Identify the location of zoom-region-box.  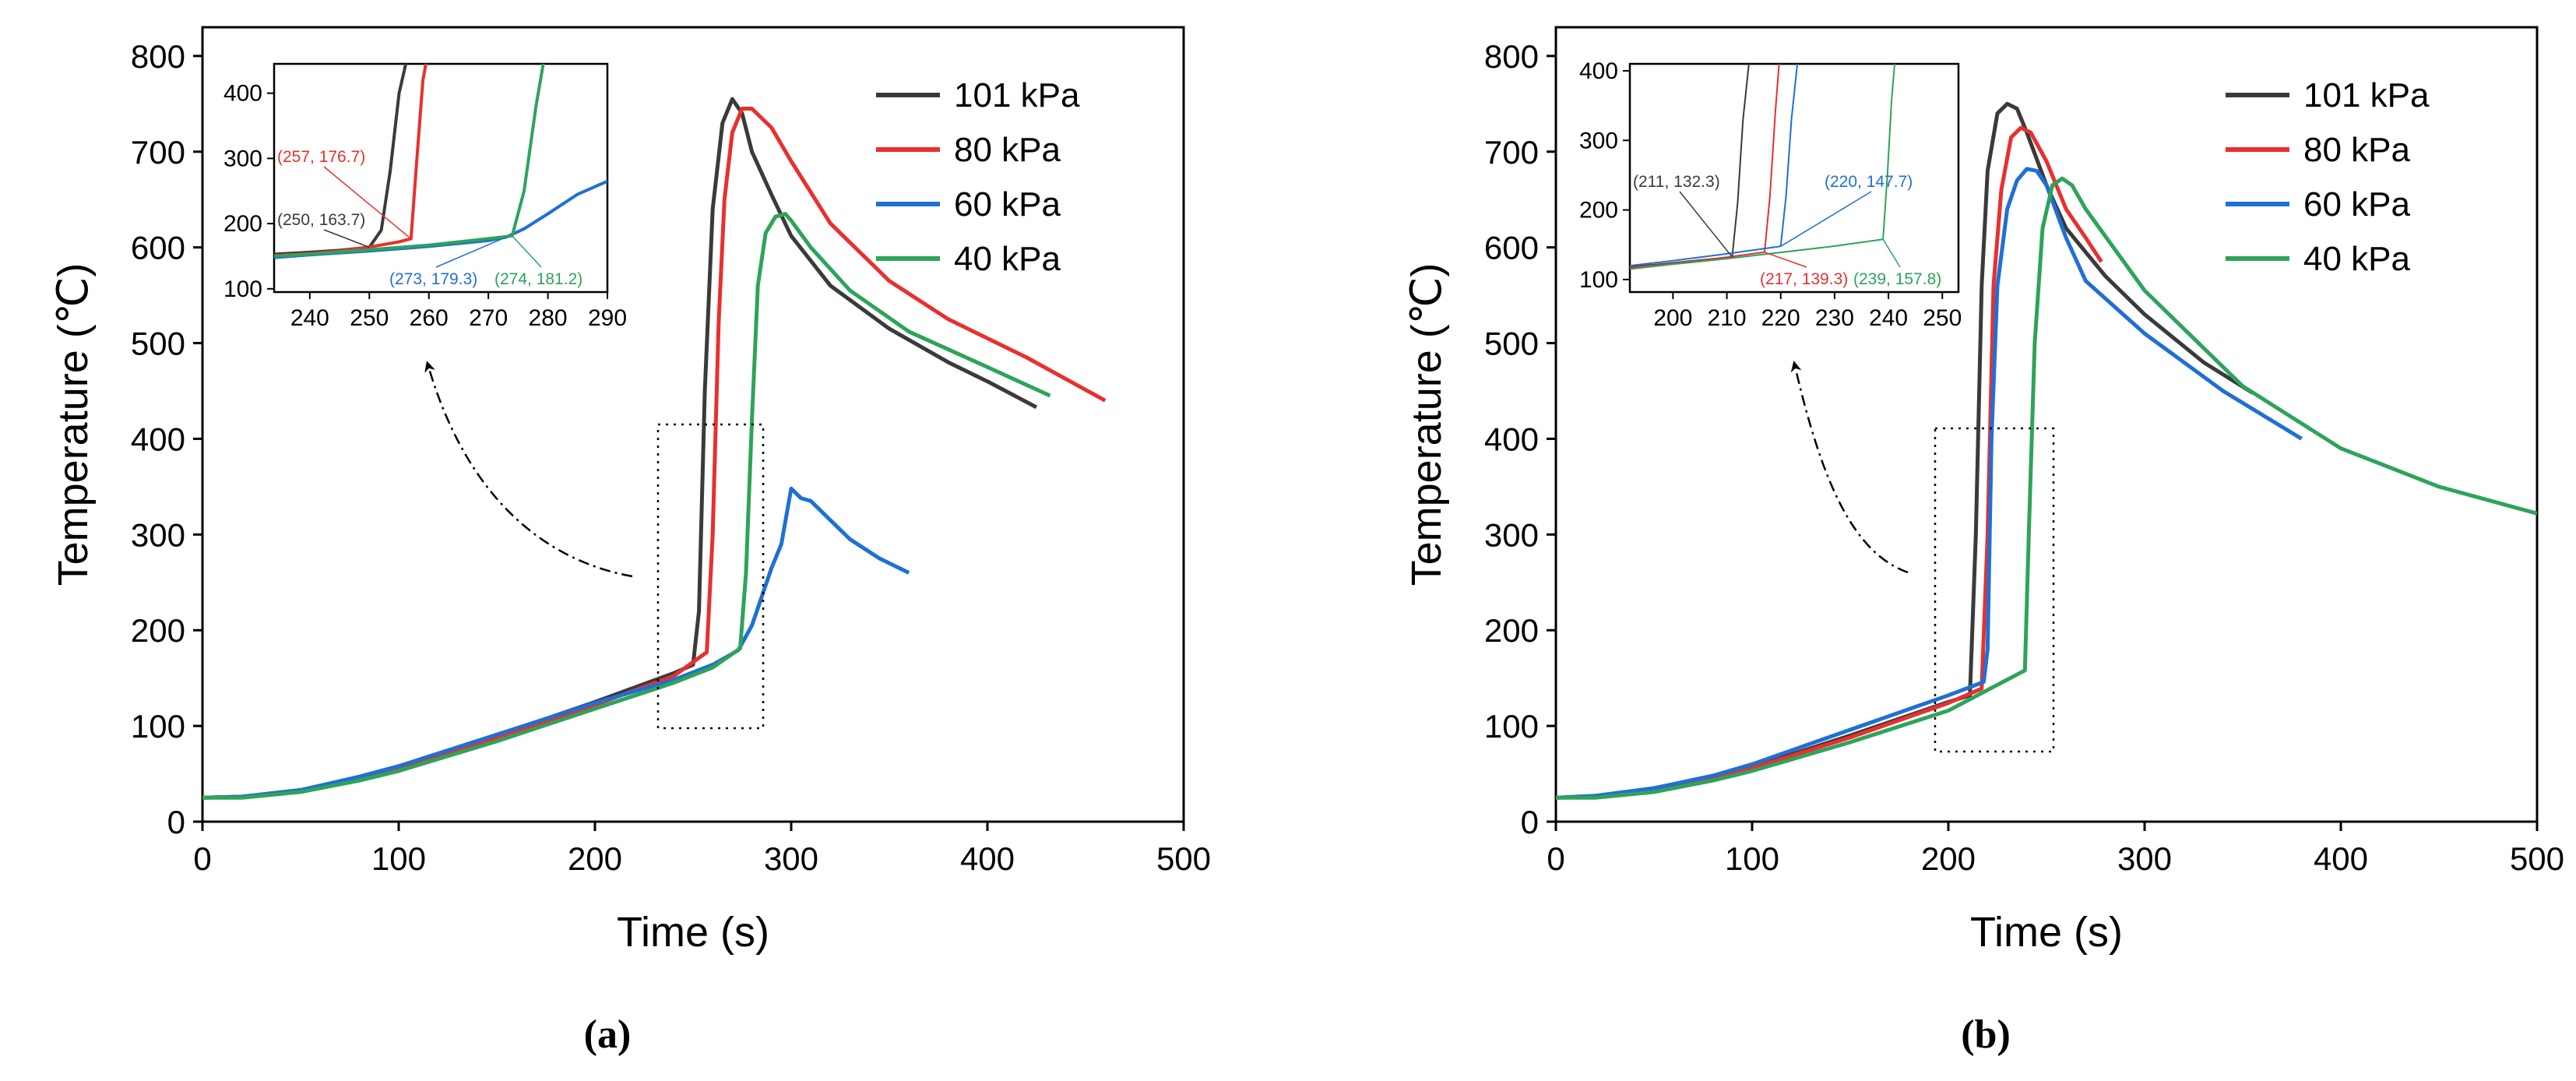
(1994, 590).